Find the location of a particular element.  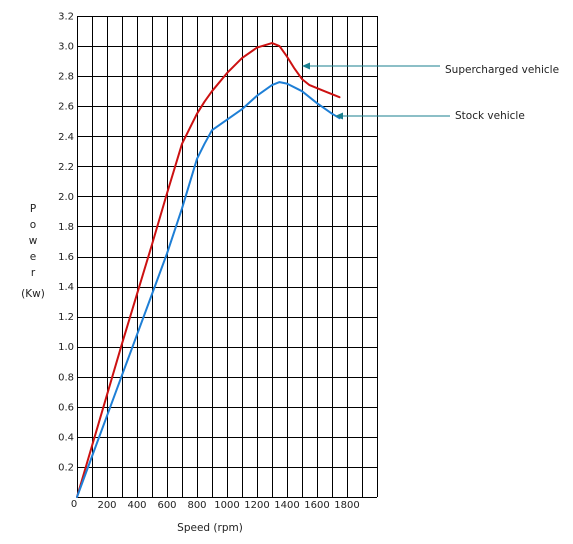

x-tick-label: 1400 is located at coordinates (286, 505).